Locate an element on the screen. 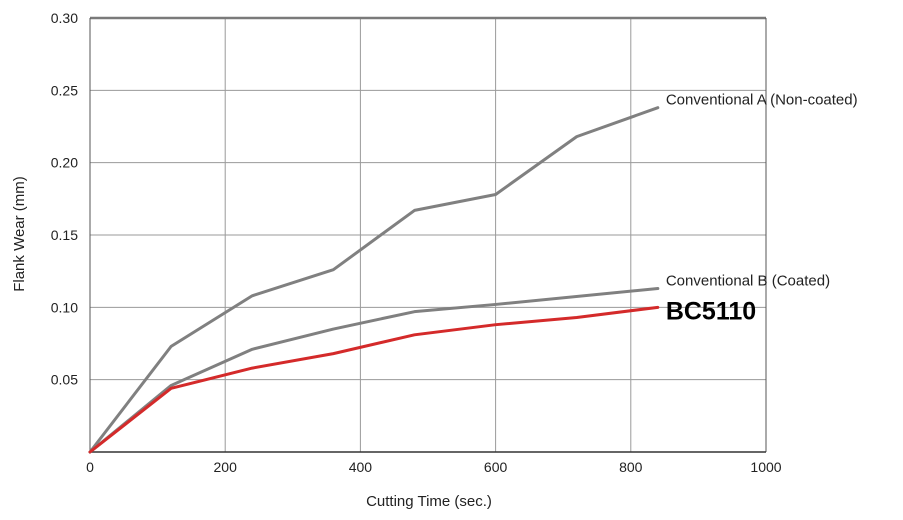  y-tick-label: 0.30 is located at coordinates (64, 18).